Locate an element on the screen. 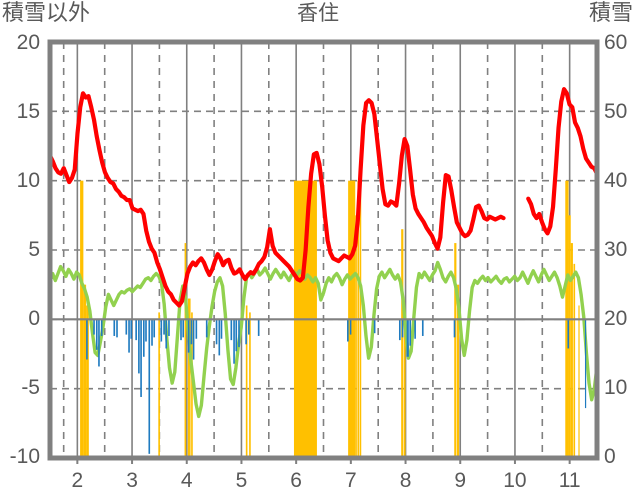 The width and height of the screenshot is (636, 501). x-tick-label-4: 4 is located at coordinates (186, 480).